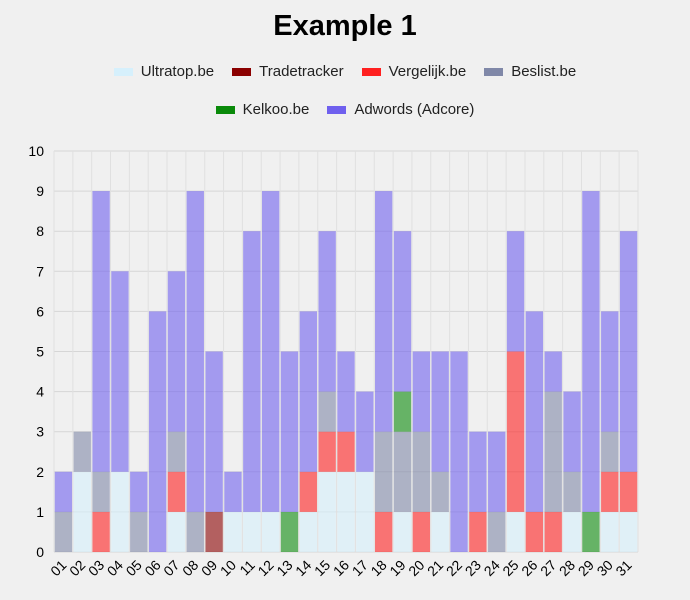 This screenshot has height=600, width=690. What do you see at coordinates (40, 191) in the screenshot?
I see `y-tick-label: 9` at bounding box center [40, 191].